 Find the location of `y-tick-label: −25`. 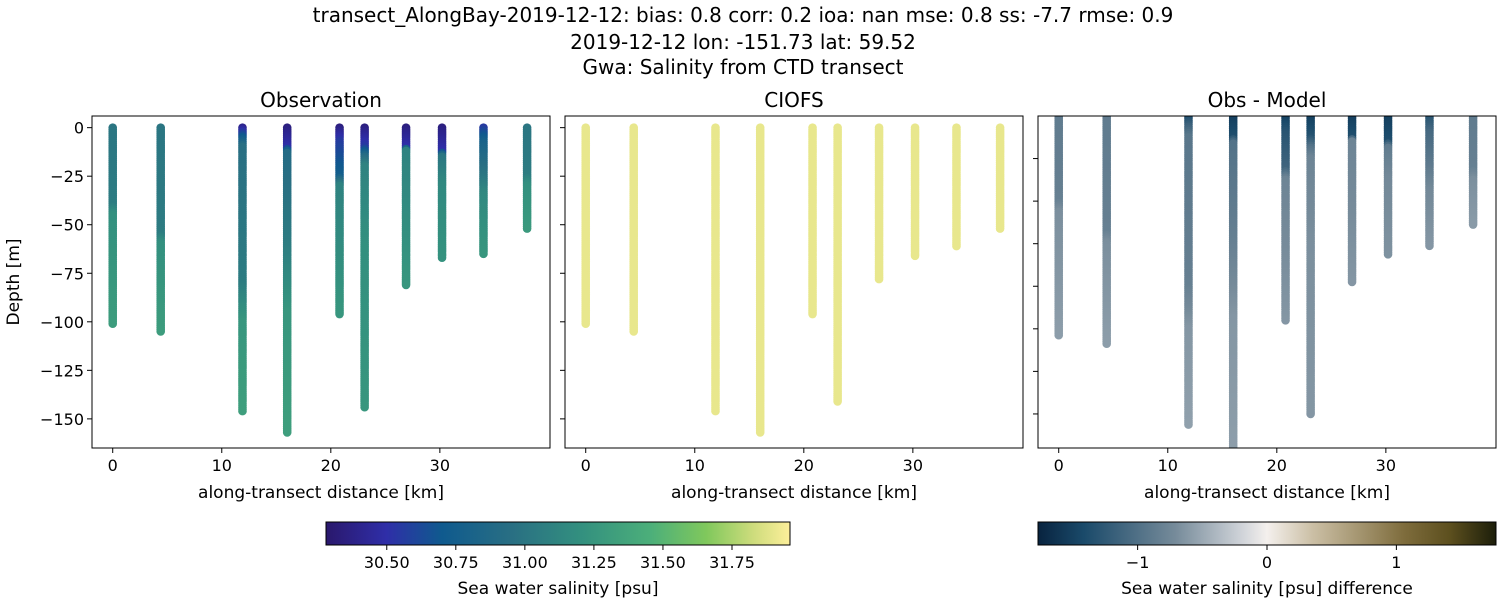

y-tick-label: −25 is located at coordinates (67, 176).